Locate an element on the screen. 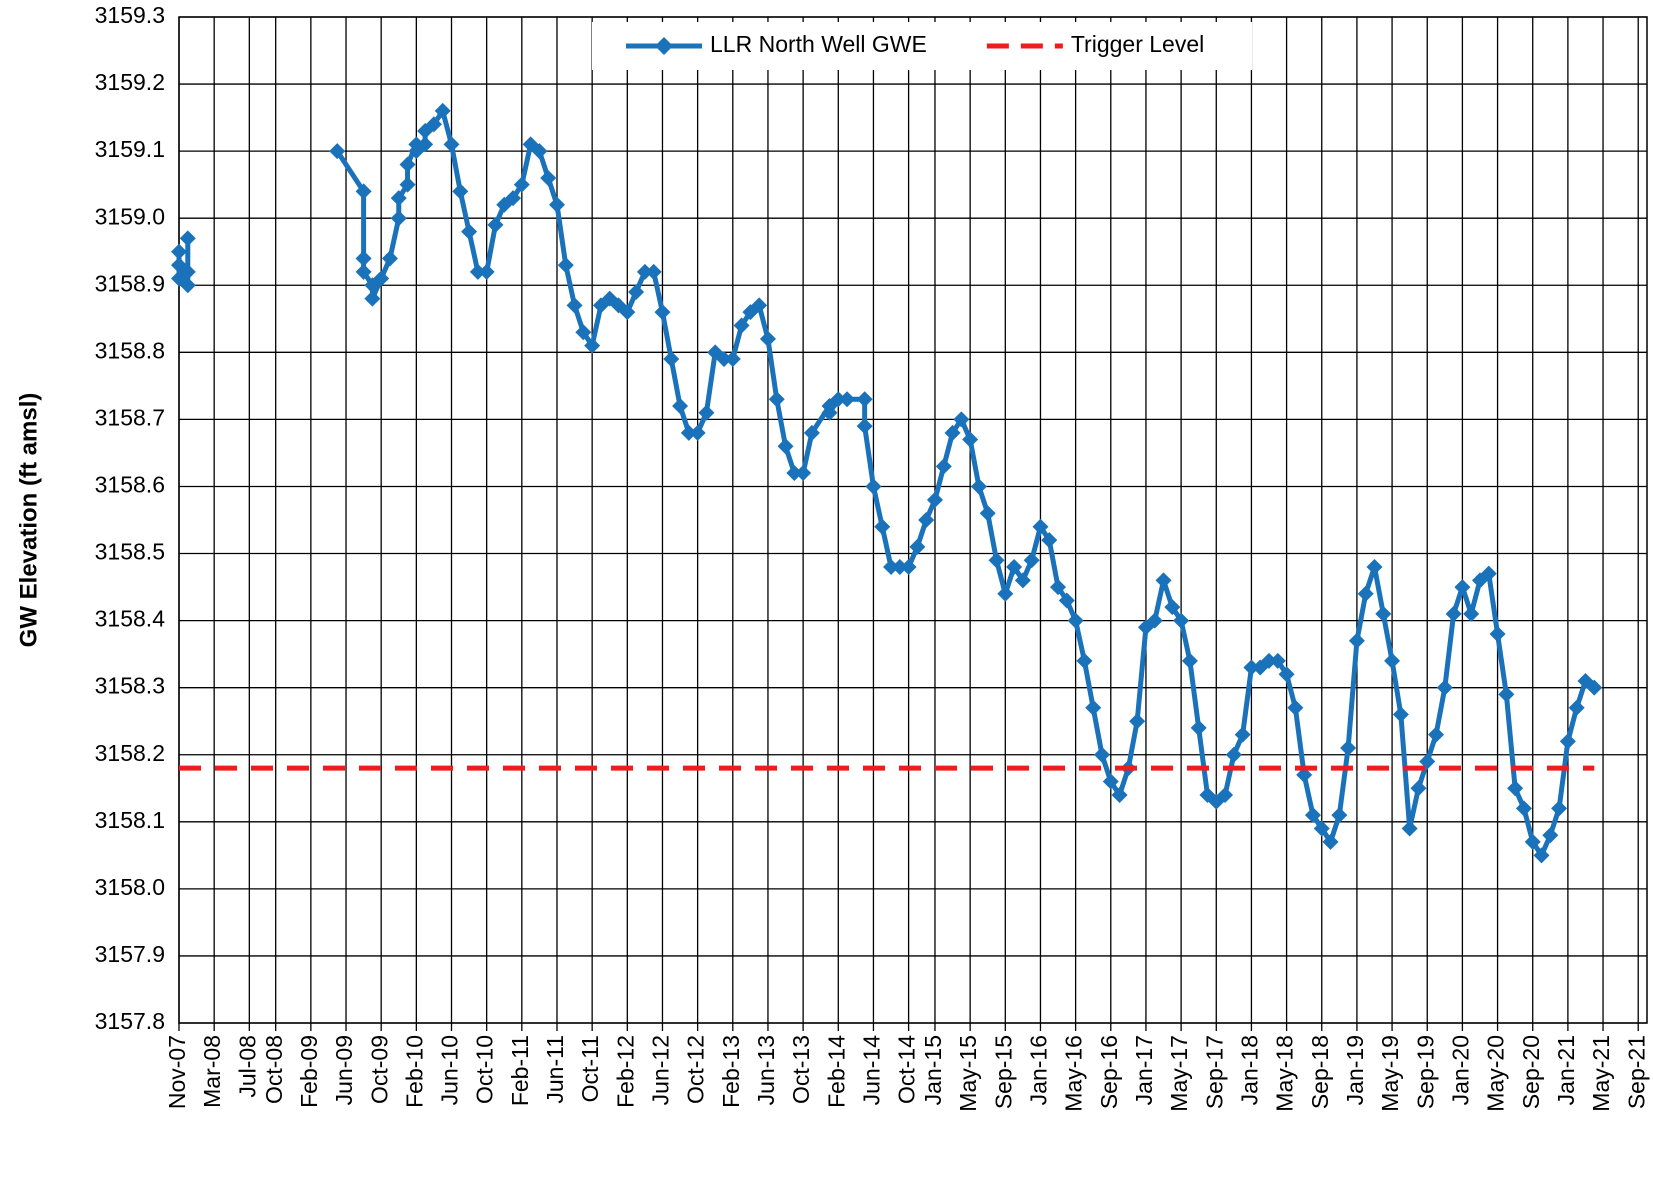  y-tick-label: 3158.3 is located at coordinates (130, 686).